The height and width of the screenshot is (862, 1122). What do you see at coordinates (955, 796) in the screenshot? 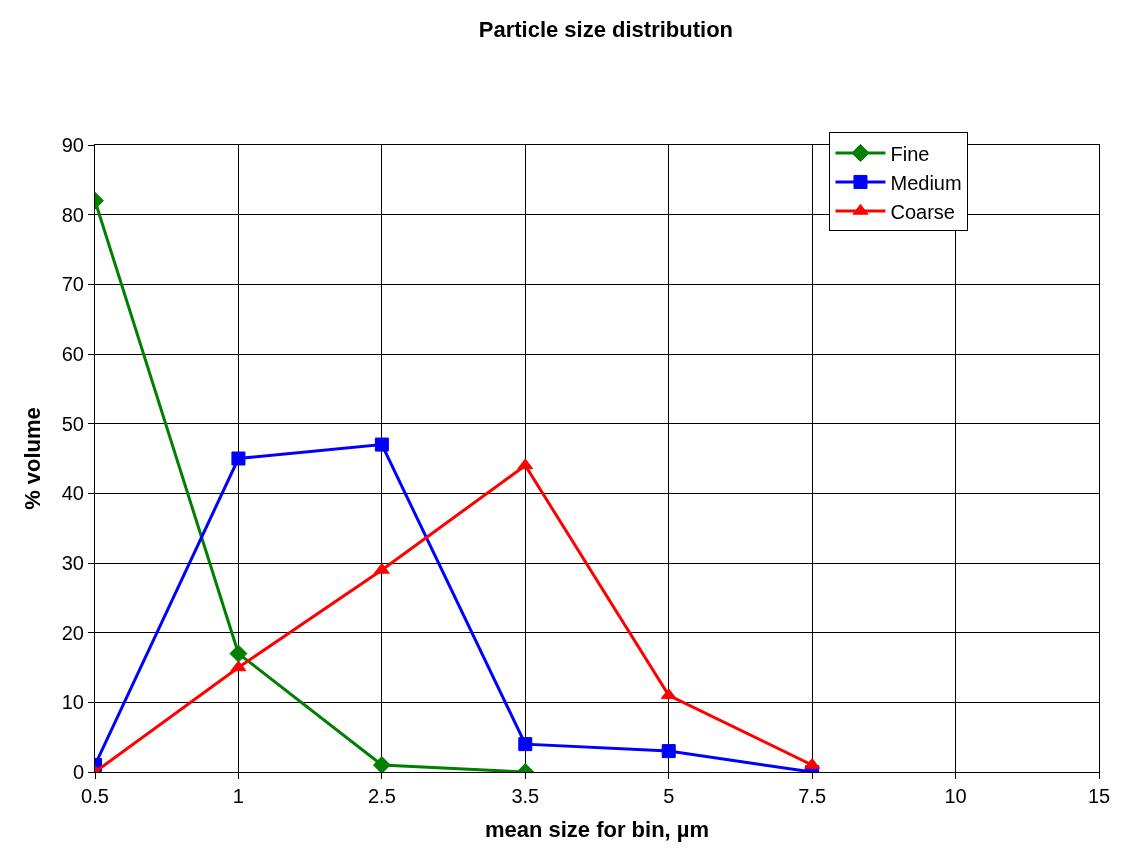
I see `x-tick-label: 10` at bounding box center [955, 796].